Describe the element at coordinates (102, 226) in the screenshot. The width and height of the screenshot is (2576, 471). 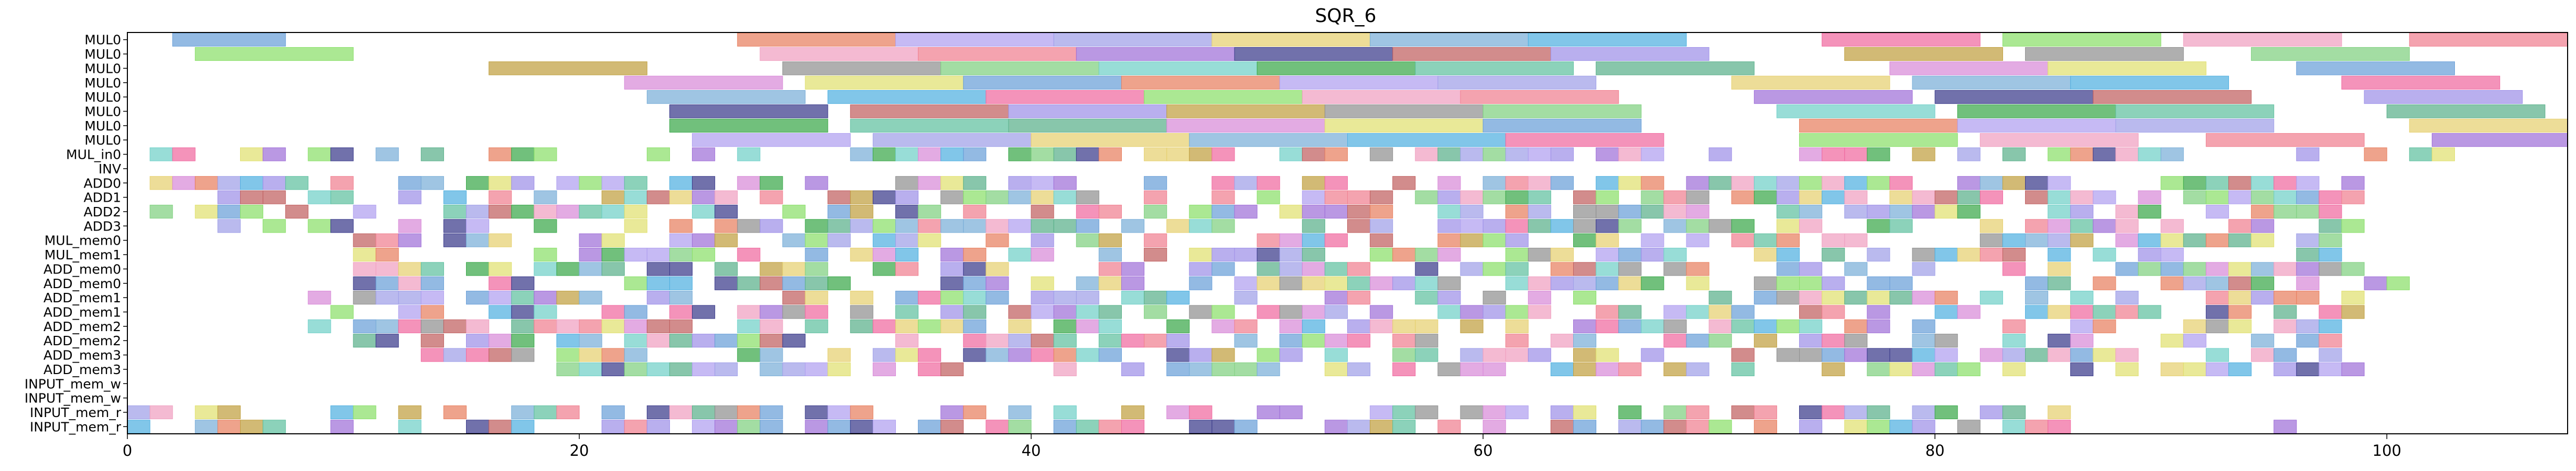
I see `y-tick-label: ADD3` at that location.